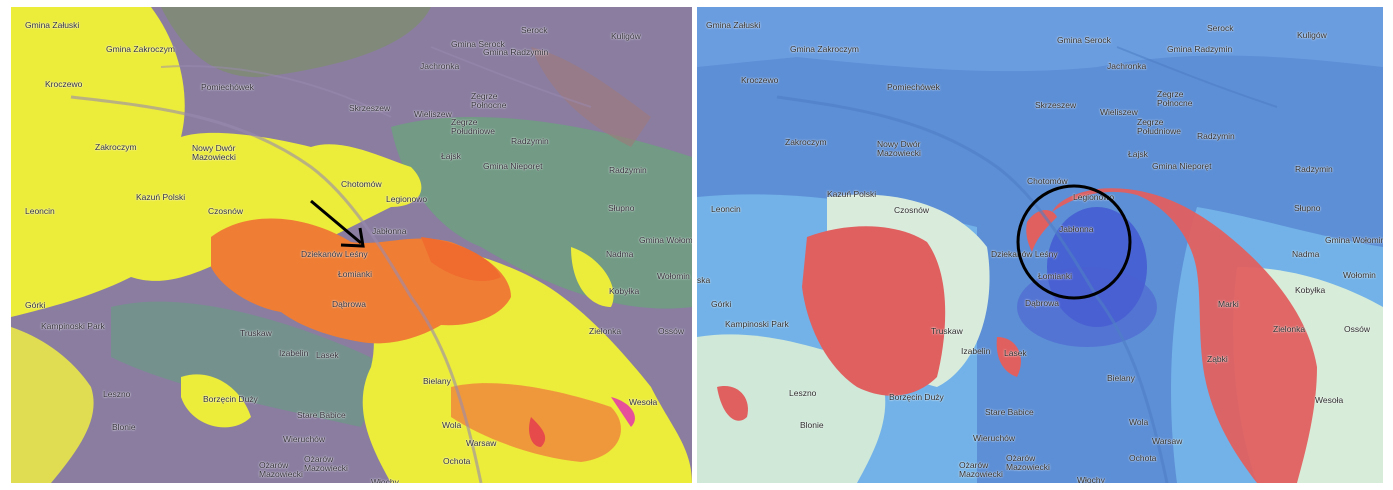 This screenshot has width=1393, height=490. Describe the element at coordinates (1074, 242) in the screenshot. I see `circle-marker` at that location.